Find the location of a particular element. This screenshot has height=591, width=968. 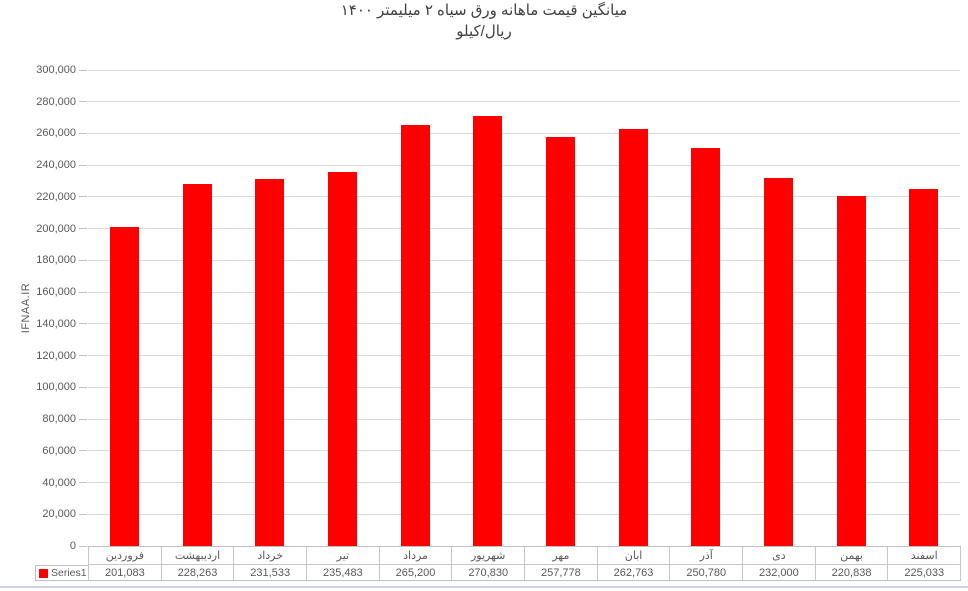

month-header-cell: بهمن is located at coordinates (851, 555).